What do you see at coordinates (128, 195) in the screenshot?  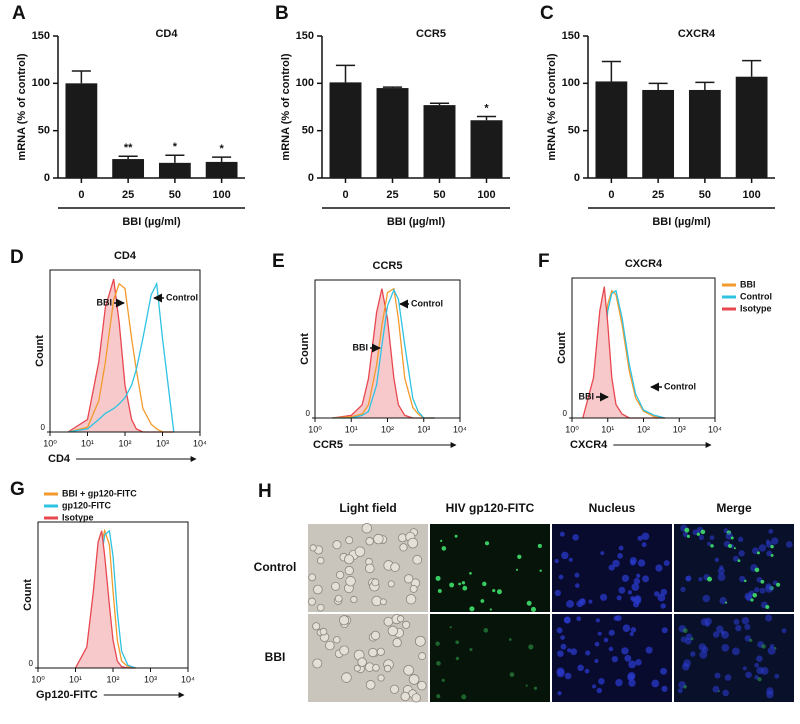 I see `x-tick-label: 25` at bounding box center [128, 195].